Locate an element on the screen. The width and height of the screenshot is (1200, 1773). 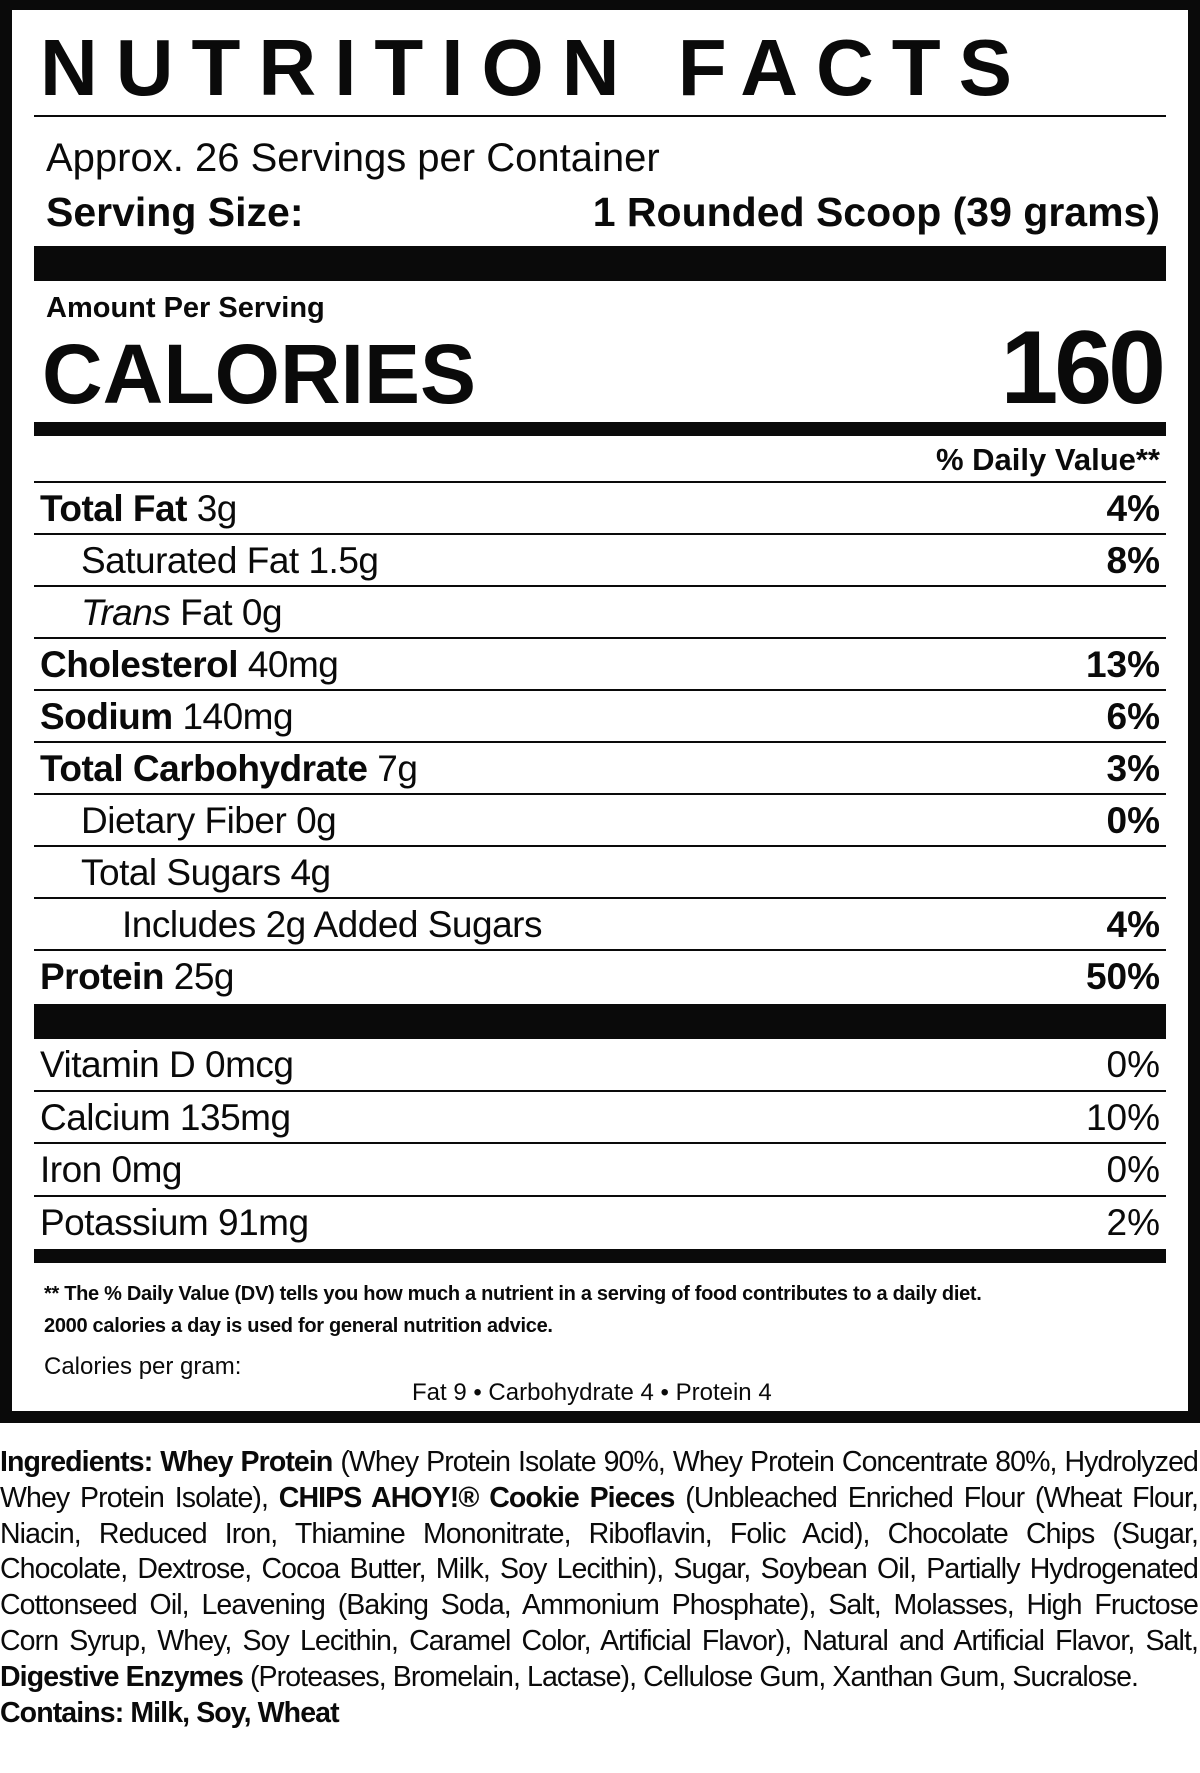
nutrient-label: Total Carbohydrate is located at coordinates (204, 768).